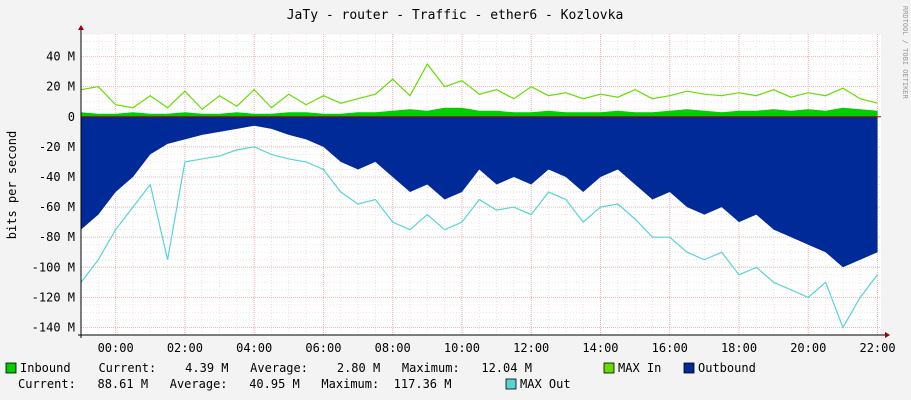 Image resolution: width=911 pixels, height=400 pixels. What do you see at coordinates (11, 368) in the screenshot?
I see `inbound-swatch` at bounding box center [11, 368].